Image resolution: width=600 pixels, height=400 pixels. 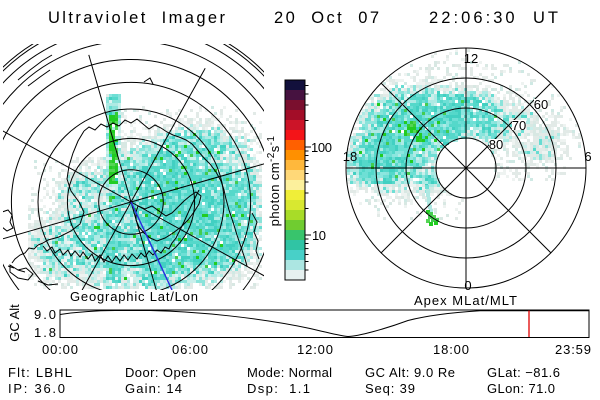 What do you see at coordinates (289, 372) in the screenshot?
I see `svg-text: Mode: Normal` at bounding box center [289, 372].